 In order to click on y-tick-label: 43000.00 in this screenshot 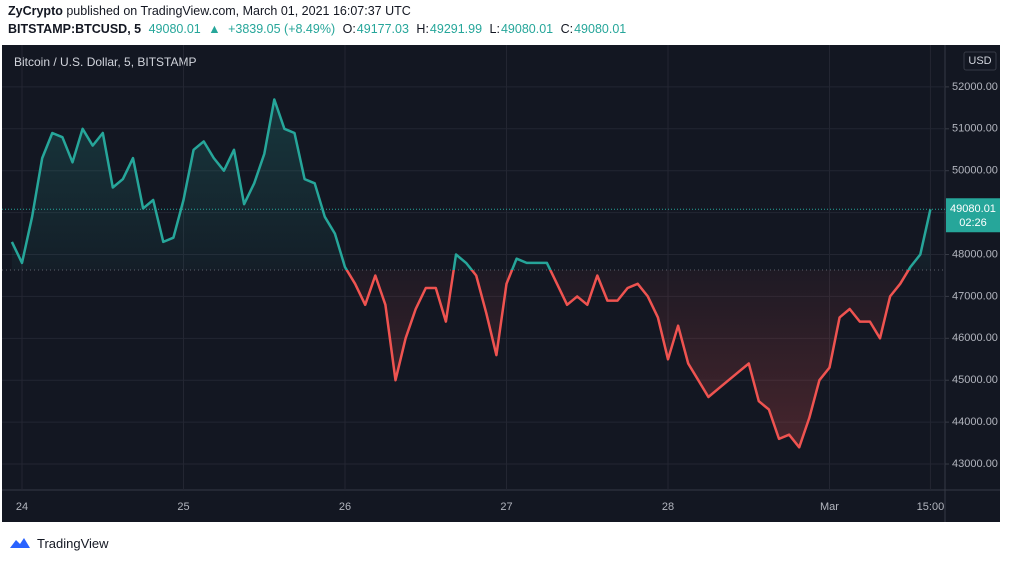, I will do `click(975, 464)`.